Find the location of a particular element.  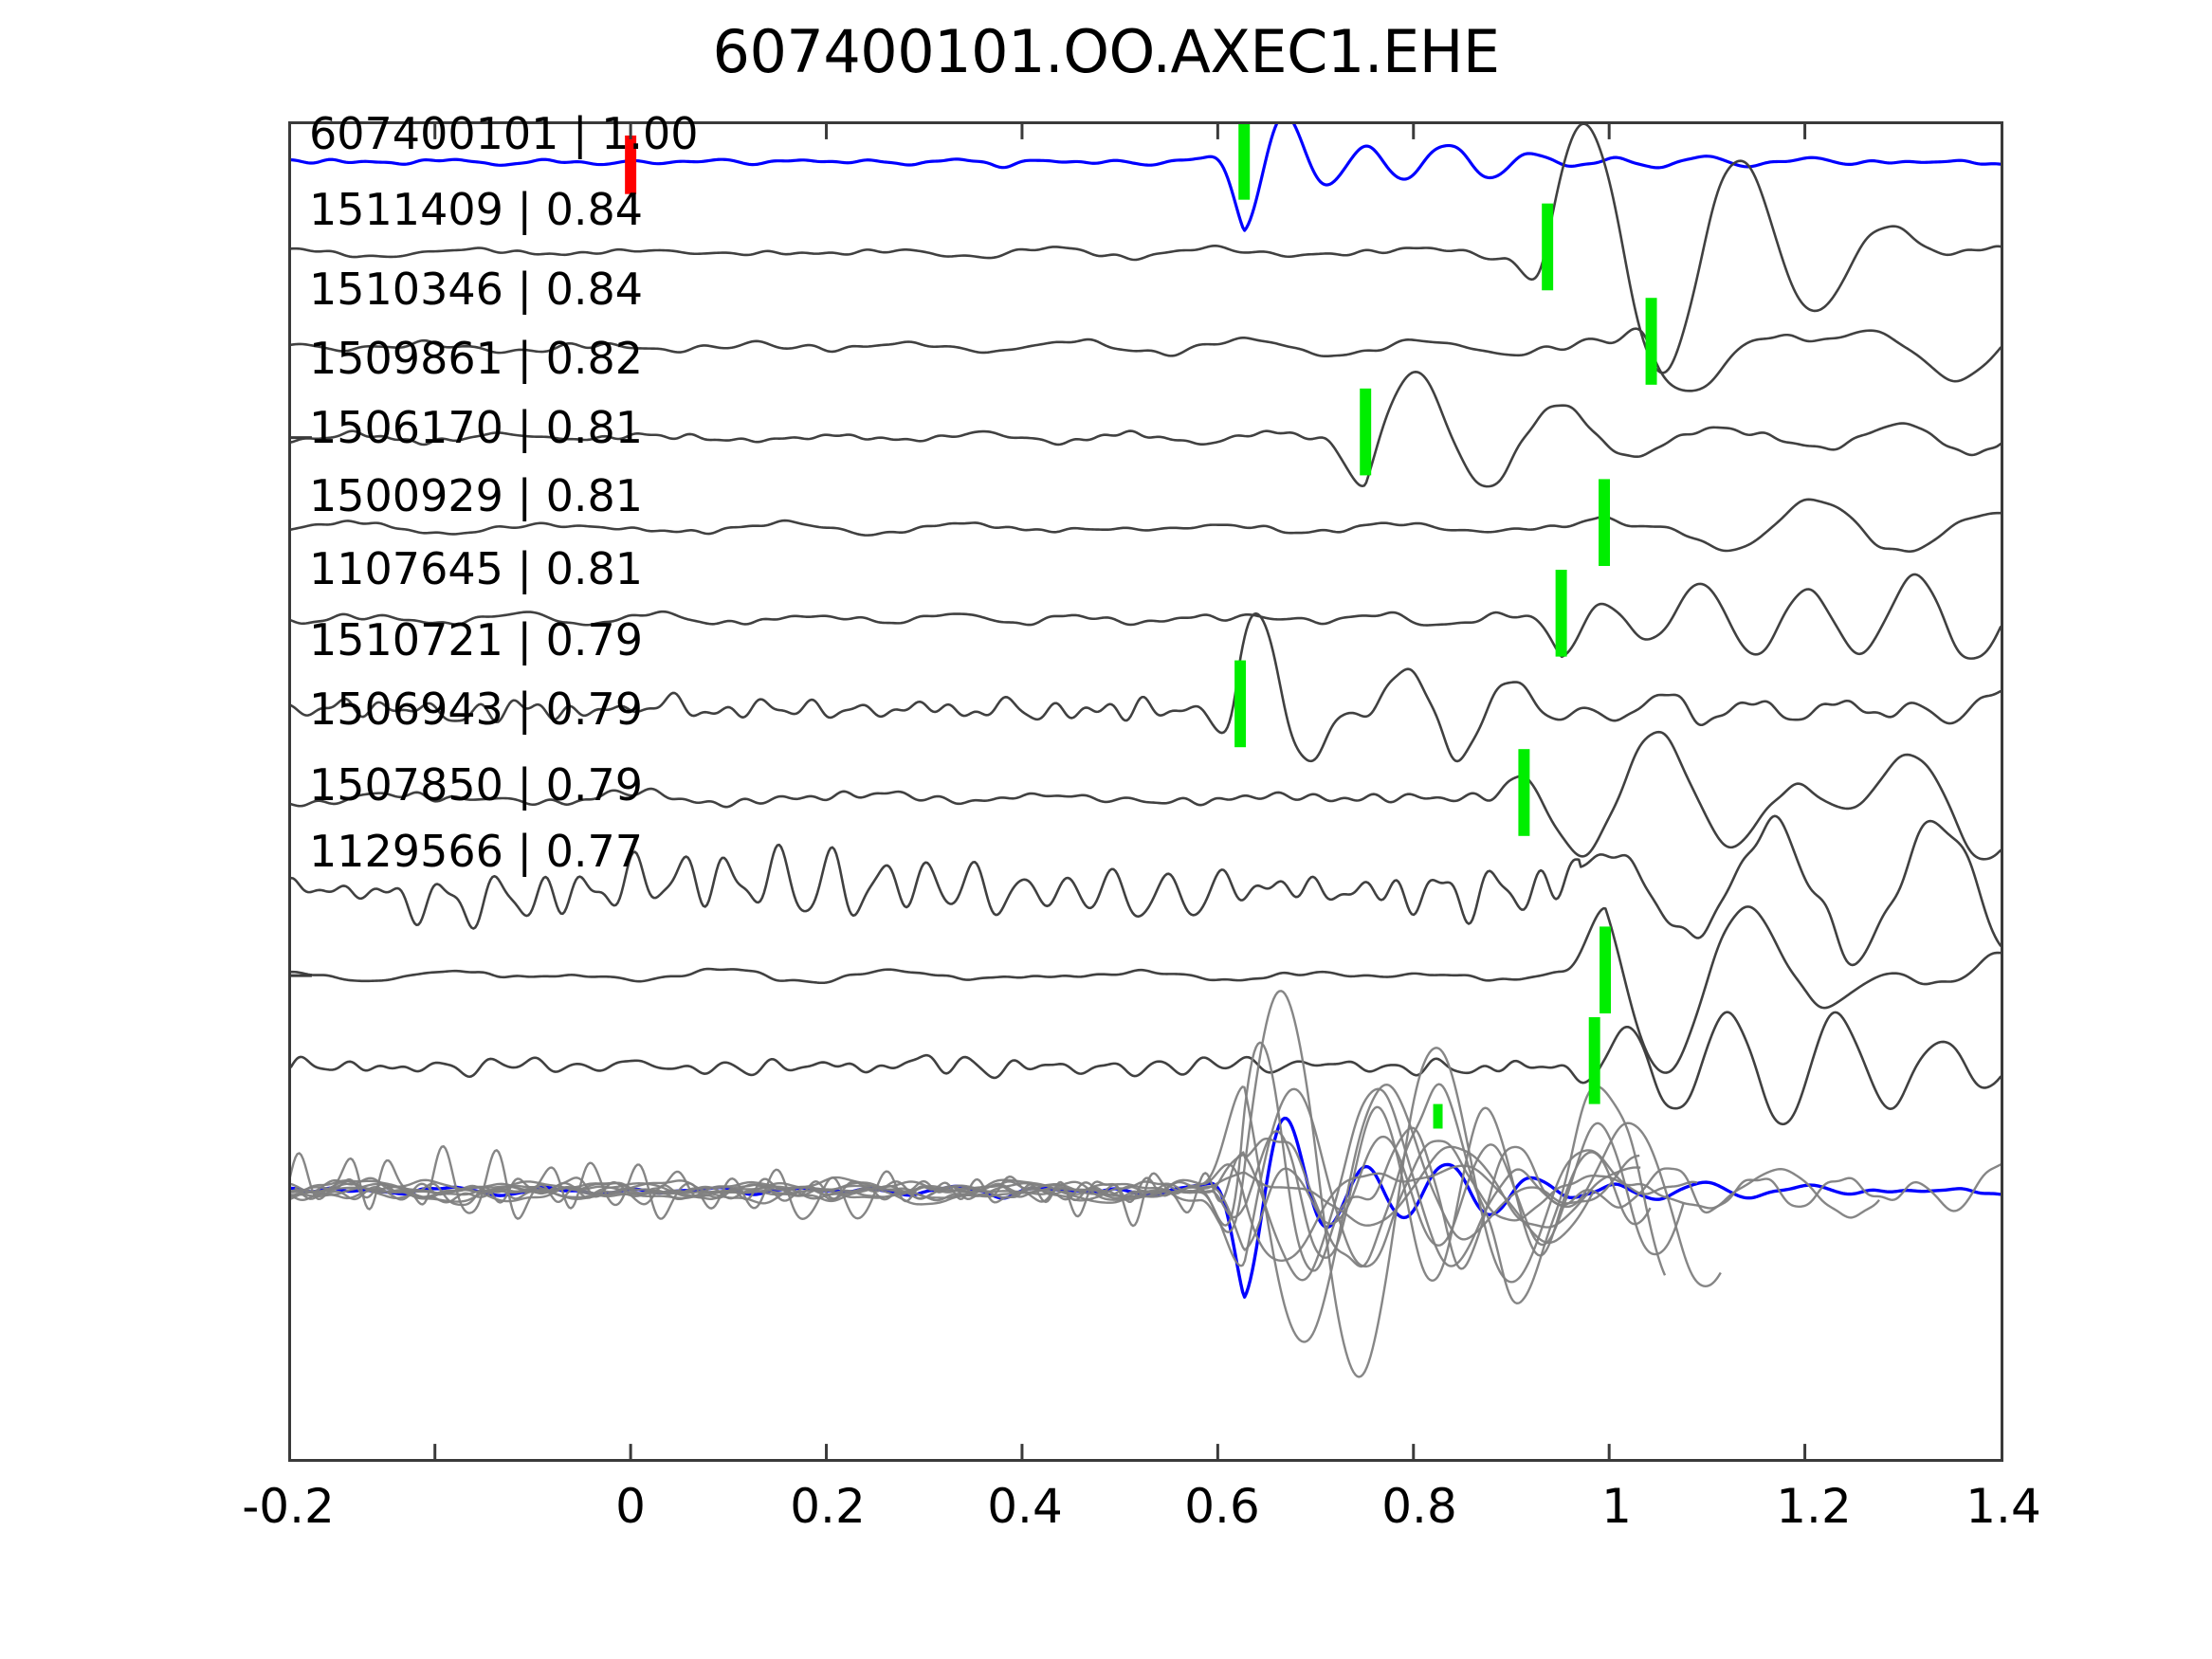

trace-label: 1506943 | 0.79 is located at coordinates (476, 709).